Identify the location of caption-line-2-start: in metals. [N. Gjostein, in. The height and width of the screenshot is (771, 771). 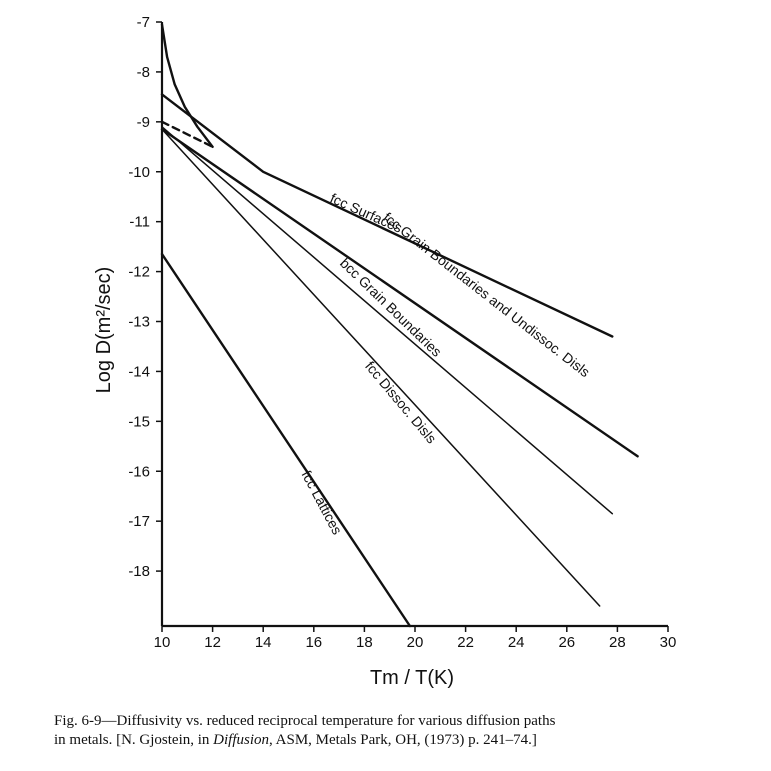
(132, 740).